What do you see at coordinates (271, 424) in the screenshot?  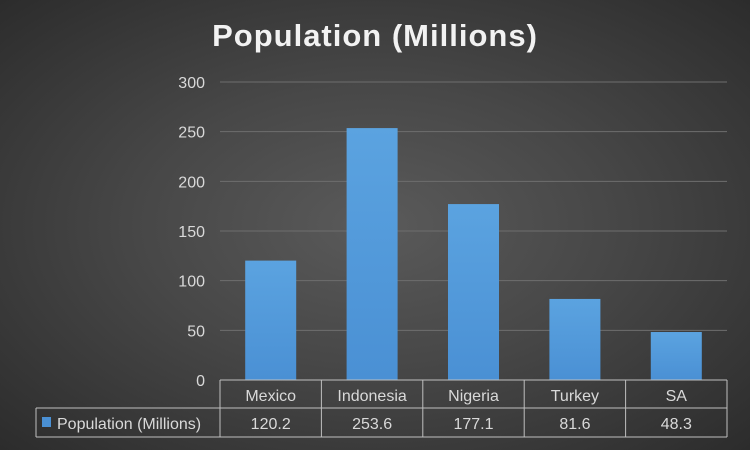 I see `data-label: 120.2` at bounding box center [271, 424].